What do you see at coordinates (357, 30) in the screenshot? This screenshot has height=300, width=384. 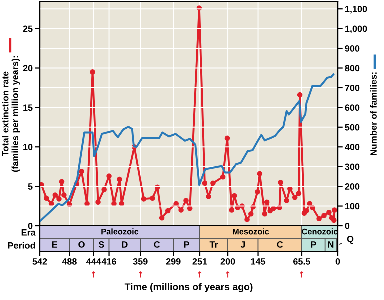 I see `y2-tick-label: 1,000` at bounding box center [357, 30].